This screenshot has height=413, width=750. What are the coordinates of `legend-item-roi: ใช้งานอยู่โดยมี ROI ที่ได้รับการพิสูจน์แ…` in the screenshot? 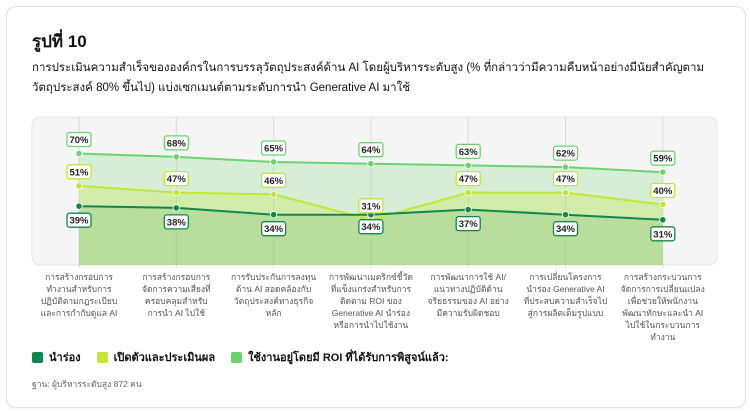 It's located at (340, 357).